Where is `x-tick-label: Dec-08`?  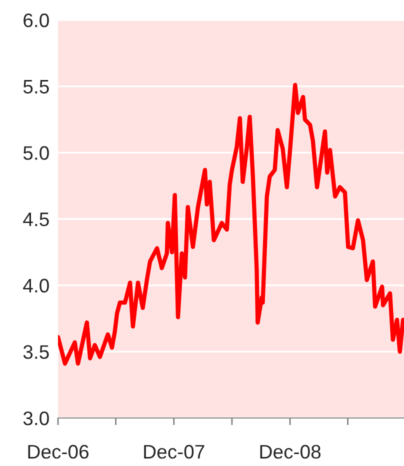 x-tick-label: Dec-08 is located at coordinates (290, 451).